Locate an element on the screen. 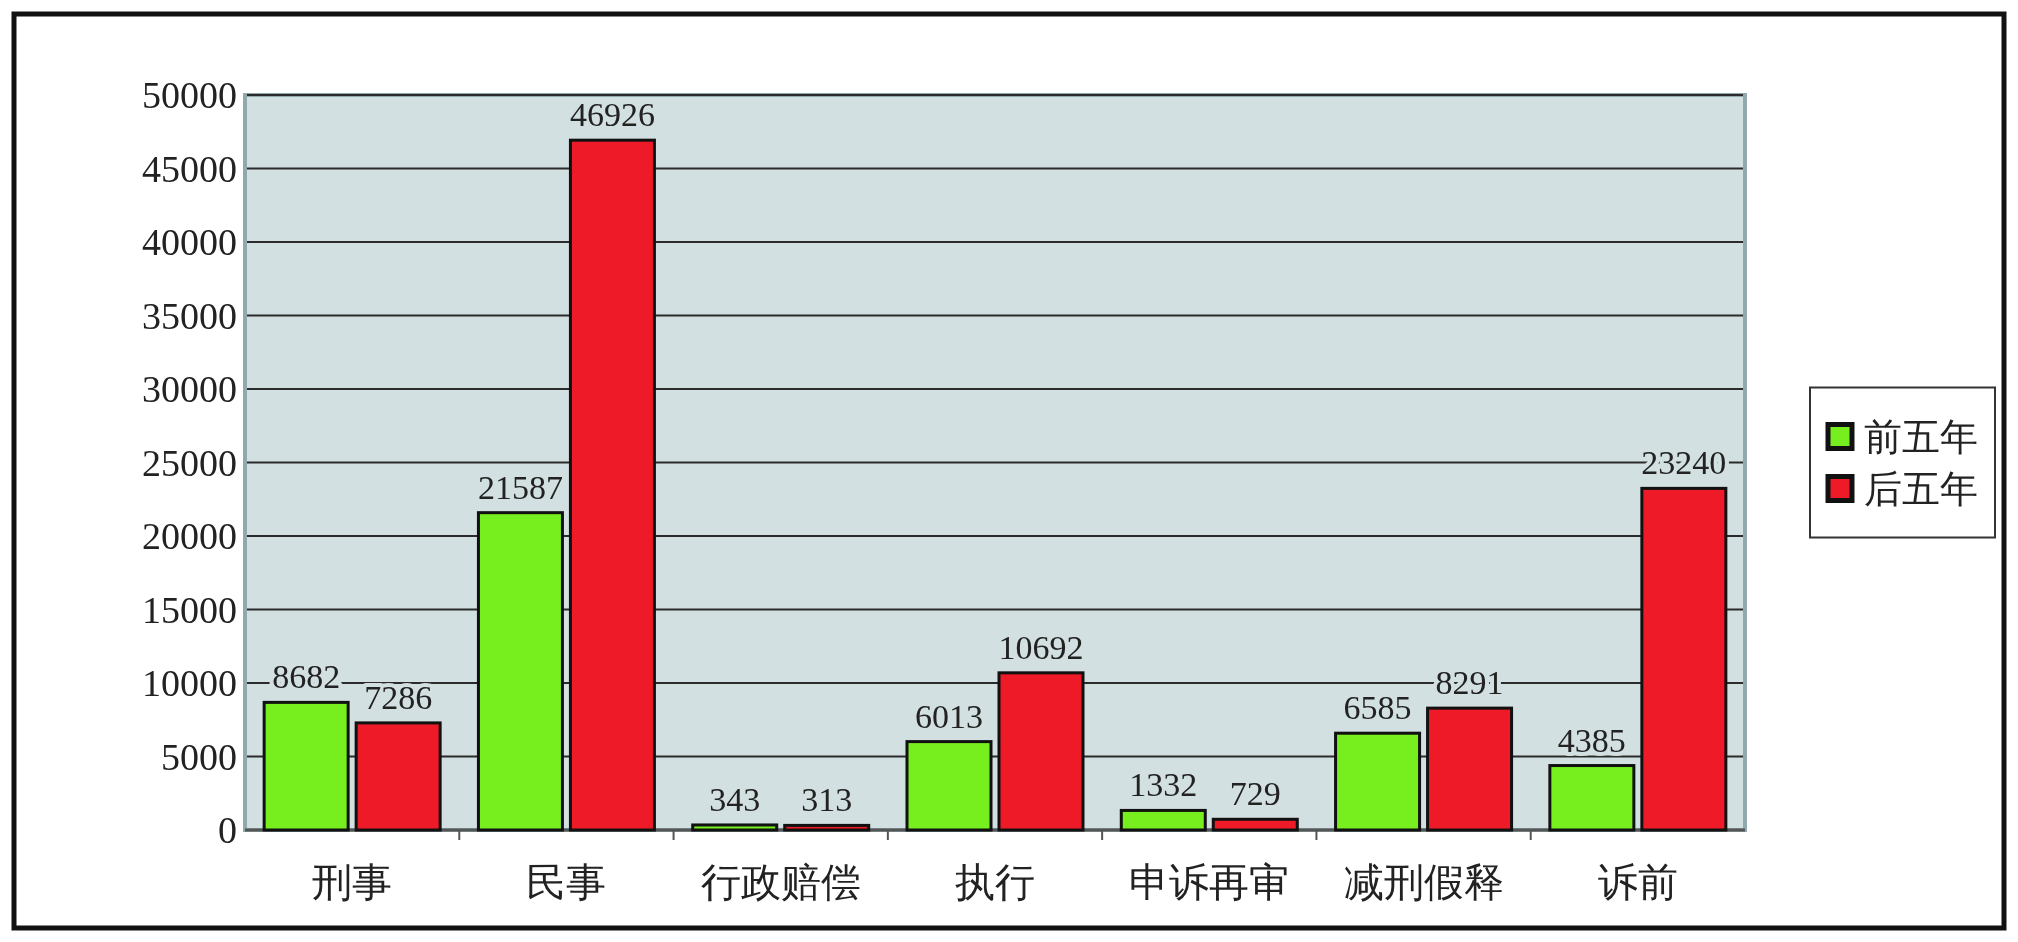 The height and width of the screenshot is (942, 2018). x-tick-label: 民事 is located at coordinates (566, 882).